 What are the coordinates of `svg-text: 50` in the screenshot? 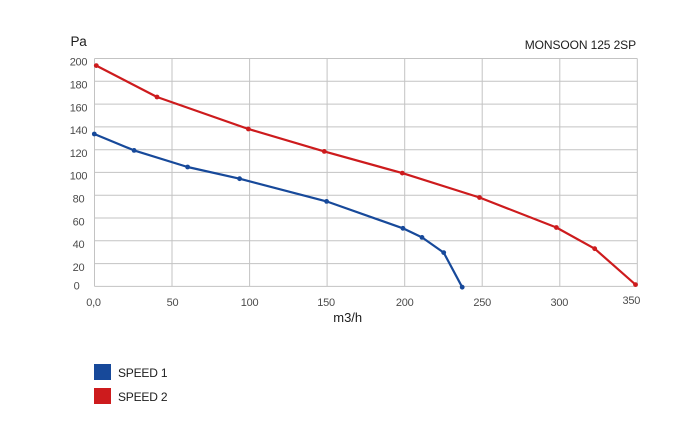 It's located at (173, 303).